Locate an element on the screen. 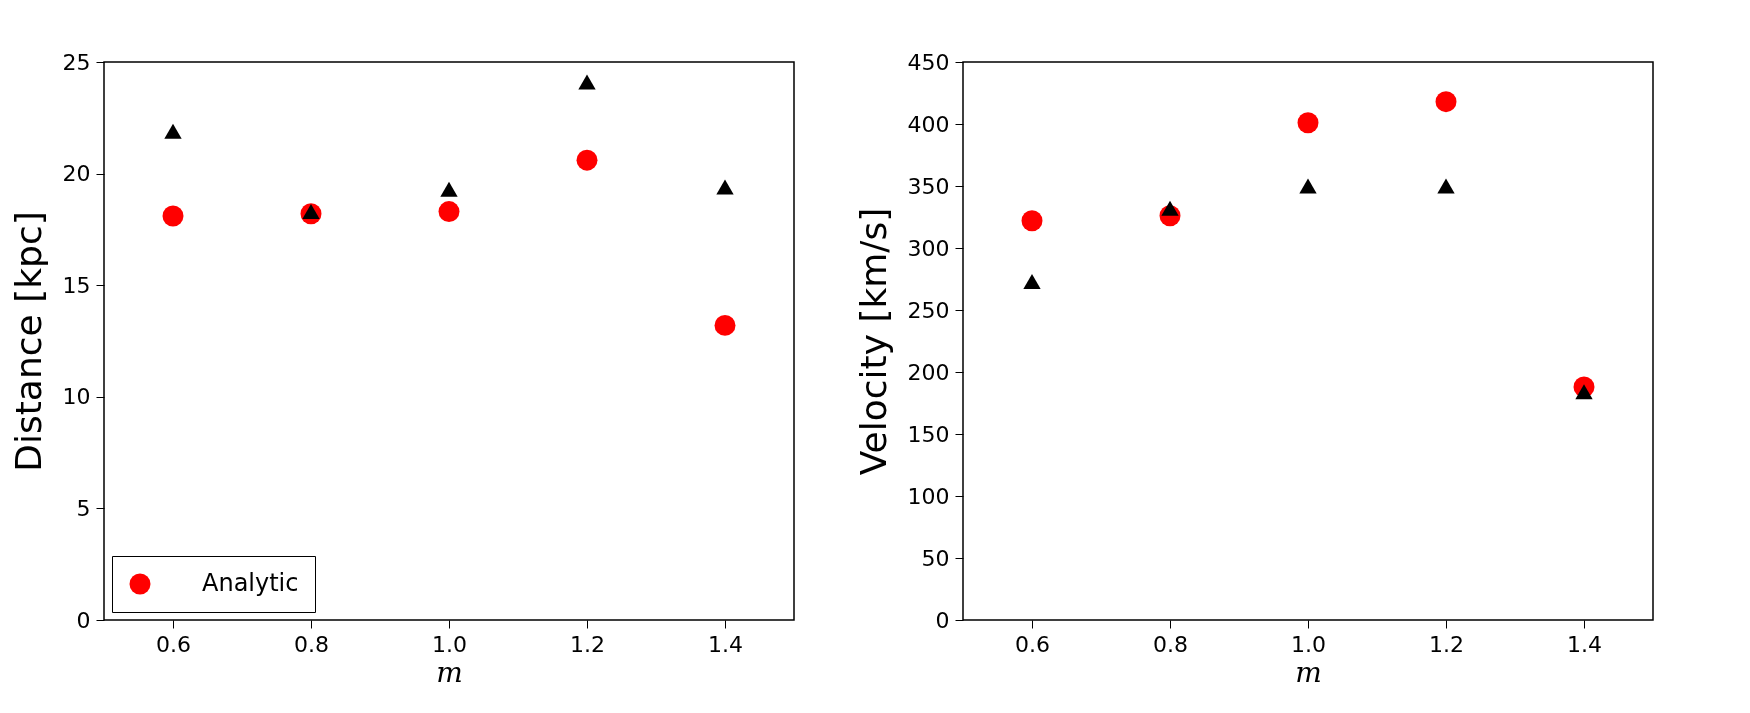 This screenshot has height=713, width=1750. y-tick-label: 50 is located at coordinates (935, 558).